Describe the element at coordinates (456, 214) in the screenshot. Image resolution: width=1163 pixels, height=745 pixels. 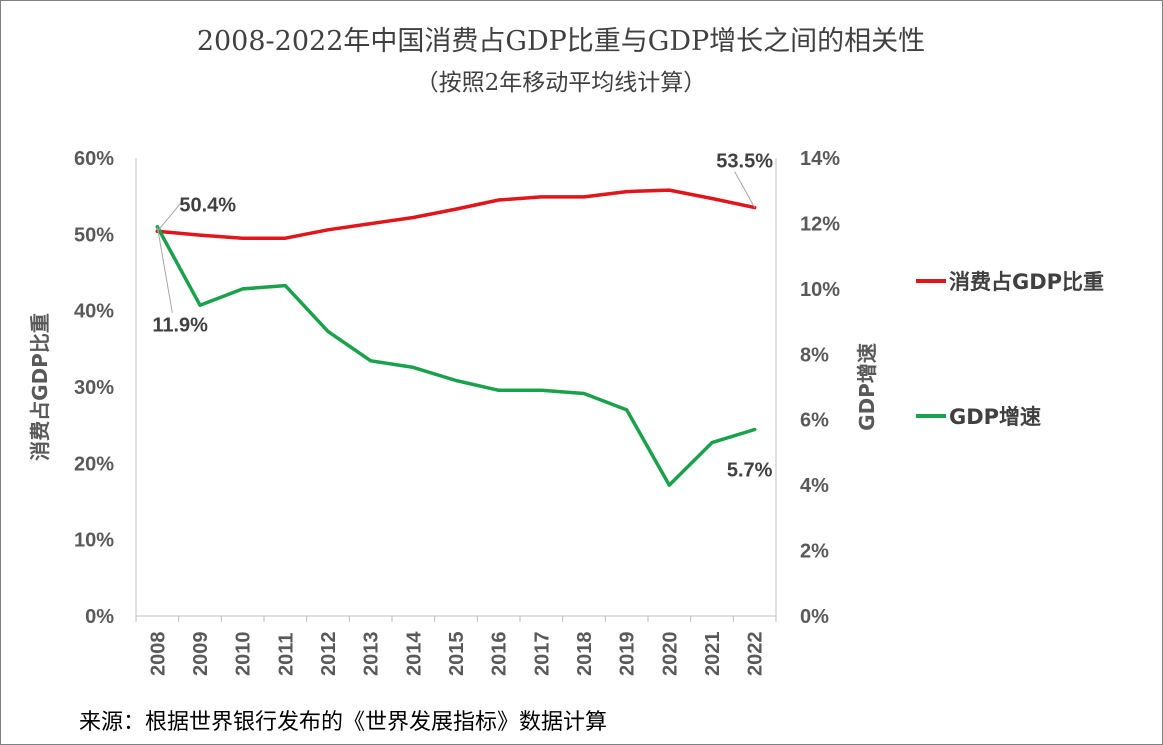
I see `consumption-share-line` at that location.